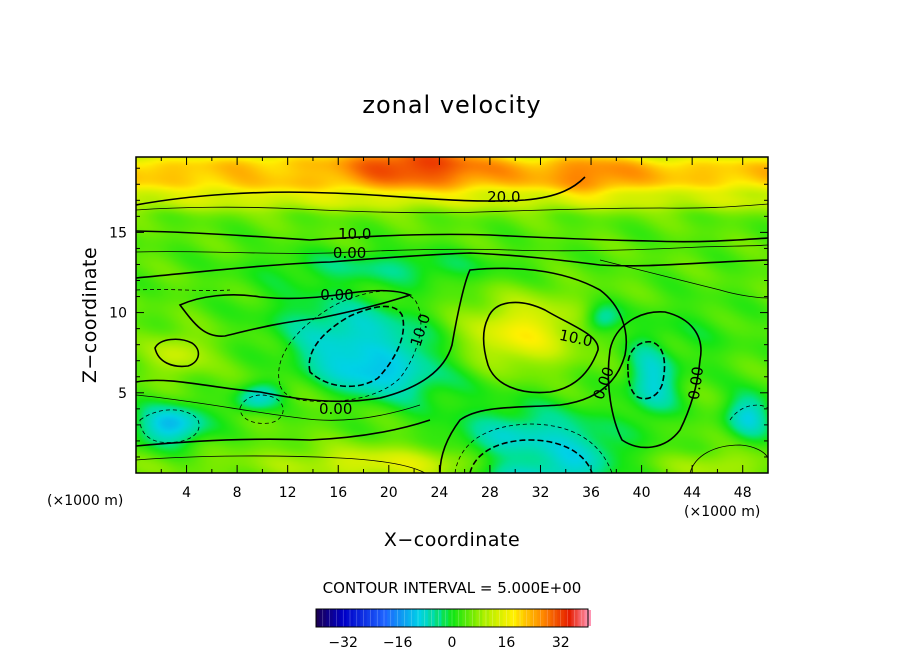  What do you see at coordinates (186, 493) in the screenshot?
I see `x-tick-label: 4` at bounding box center [186, 493].